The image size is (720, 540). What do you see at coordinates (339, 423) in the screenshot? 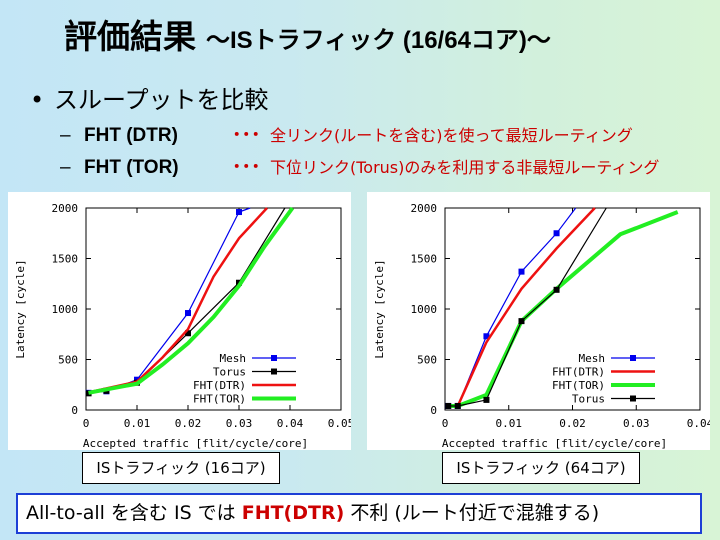
I see `x-tick-label: 0.05` at bounding box center [339, 423].